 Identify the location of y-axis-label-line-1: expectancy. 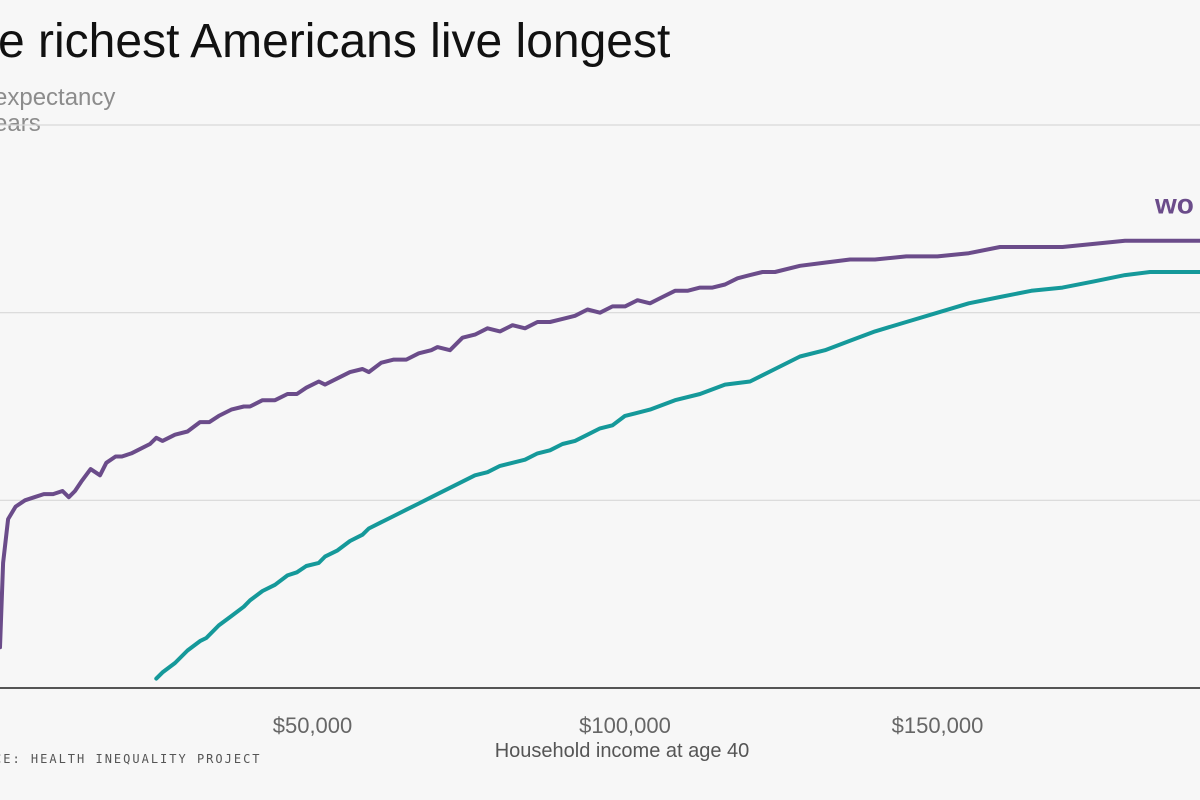
(58, 97).